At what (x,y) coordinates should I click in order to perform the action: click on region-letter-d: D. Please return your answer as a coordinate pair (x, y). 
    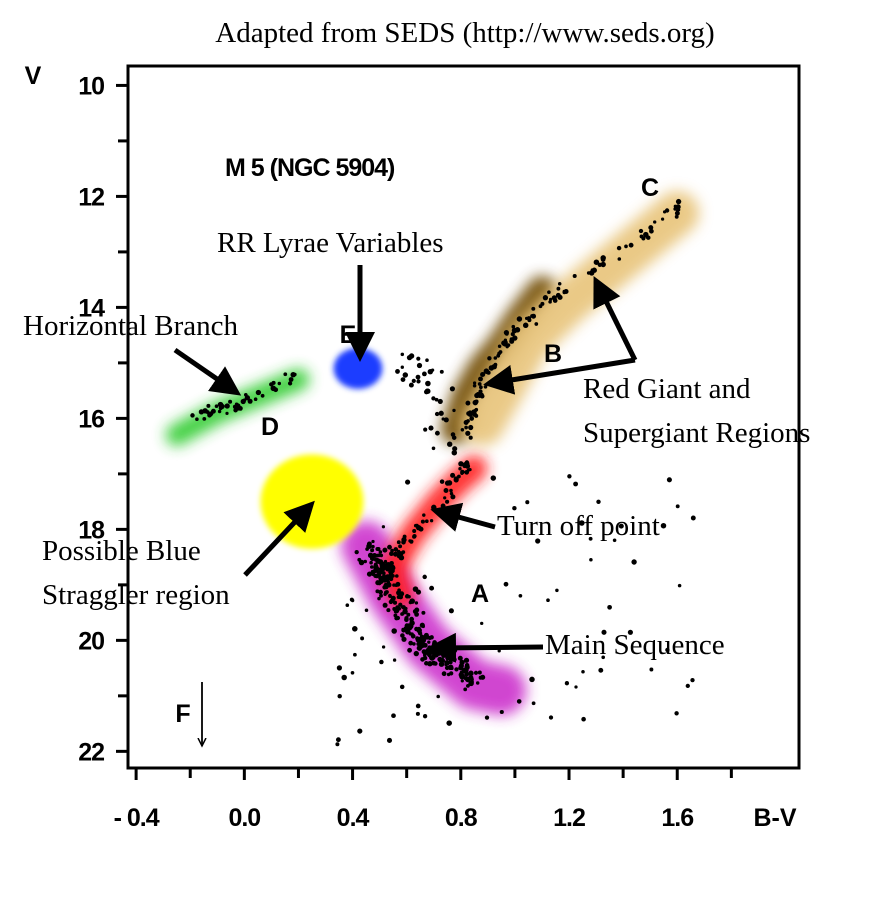
    Looking at the image, I should click on (270, 427).